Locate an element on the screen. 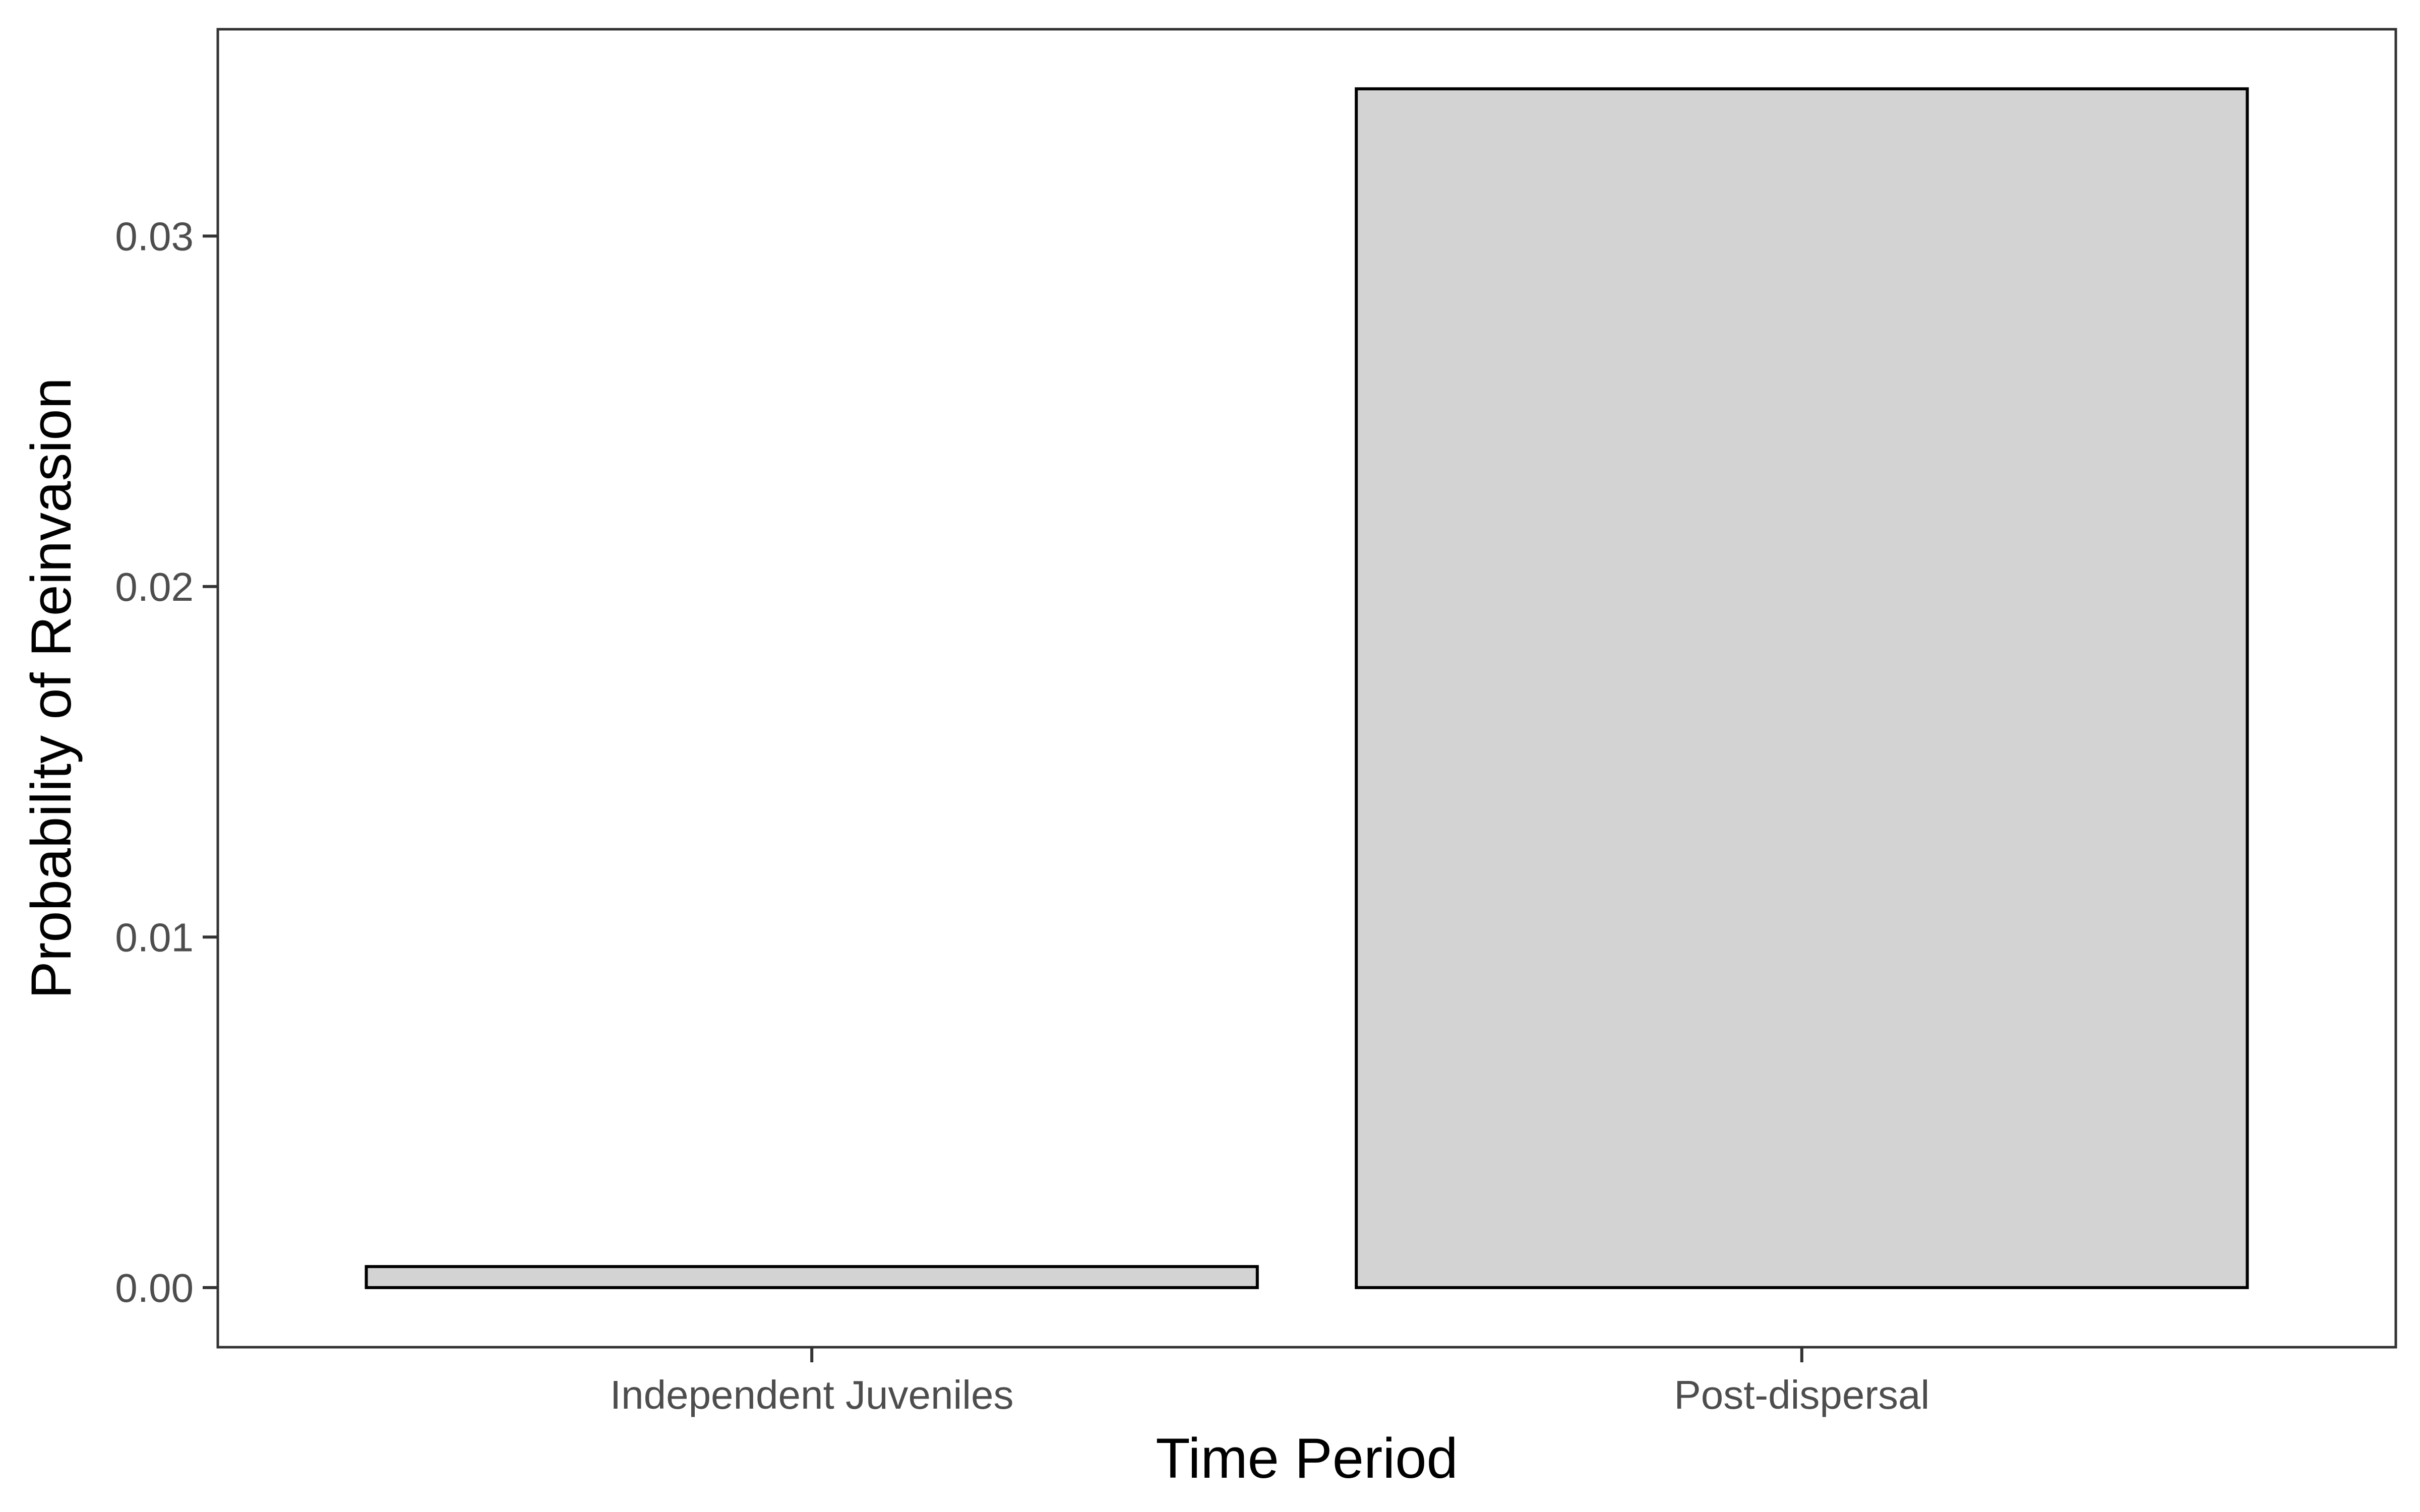 This screenshot has height=1512, width=2420. x-tick-label: Post-dispersal is located at coordinates (1801, 1394).